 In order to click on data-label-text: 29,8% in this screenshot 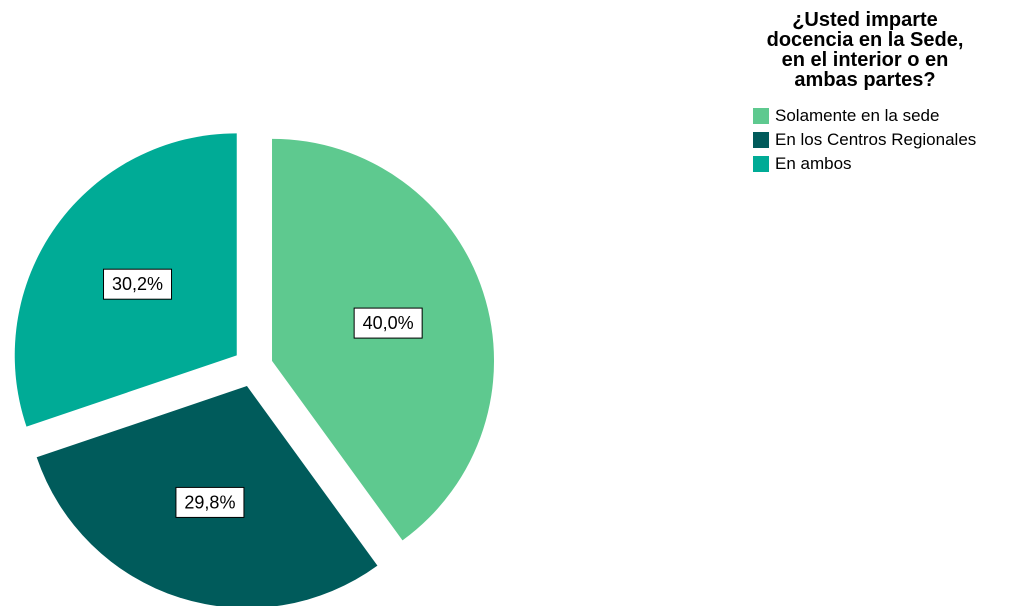, I will do `click(209, 502)`.